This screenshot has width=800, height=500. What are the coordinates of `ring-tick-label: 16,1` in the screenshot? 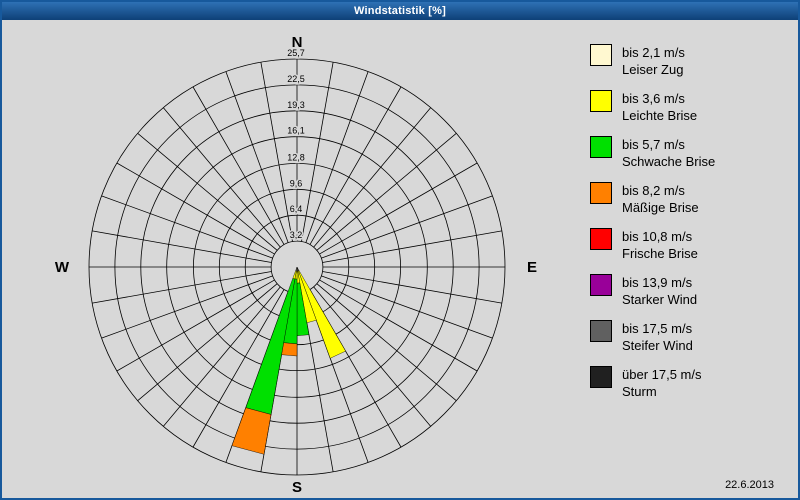 It's located at (296, 131).